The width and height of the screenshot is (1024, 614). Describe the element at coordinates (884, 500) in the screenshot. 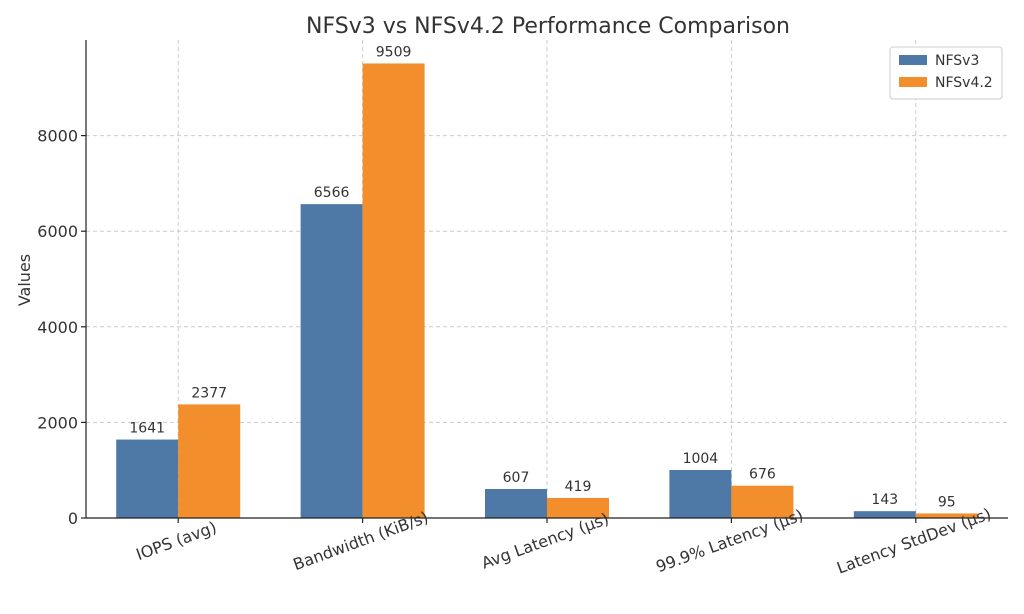

I see `data-label: 143` at that location.